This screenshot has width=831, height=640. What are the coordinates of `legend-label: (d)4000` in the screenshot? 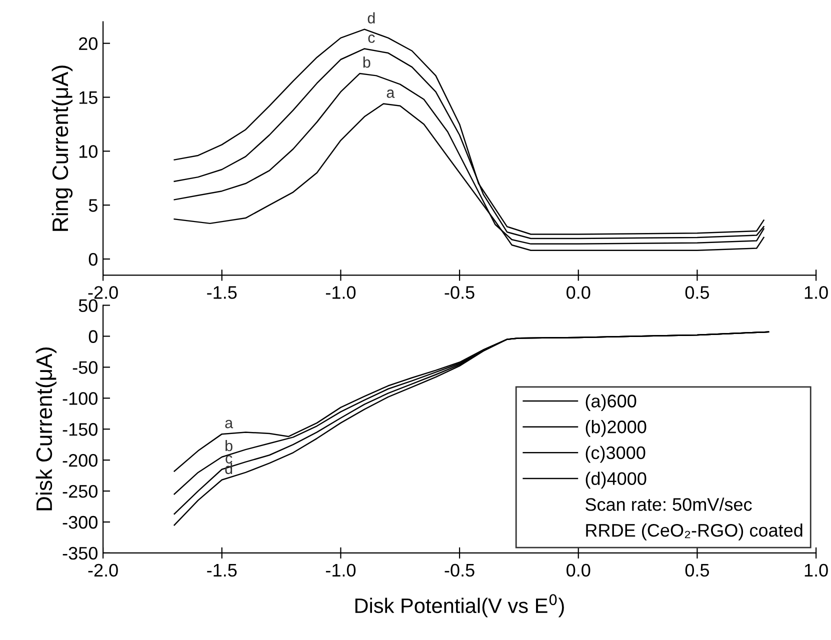 It's located at (616, 480).